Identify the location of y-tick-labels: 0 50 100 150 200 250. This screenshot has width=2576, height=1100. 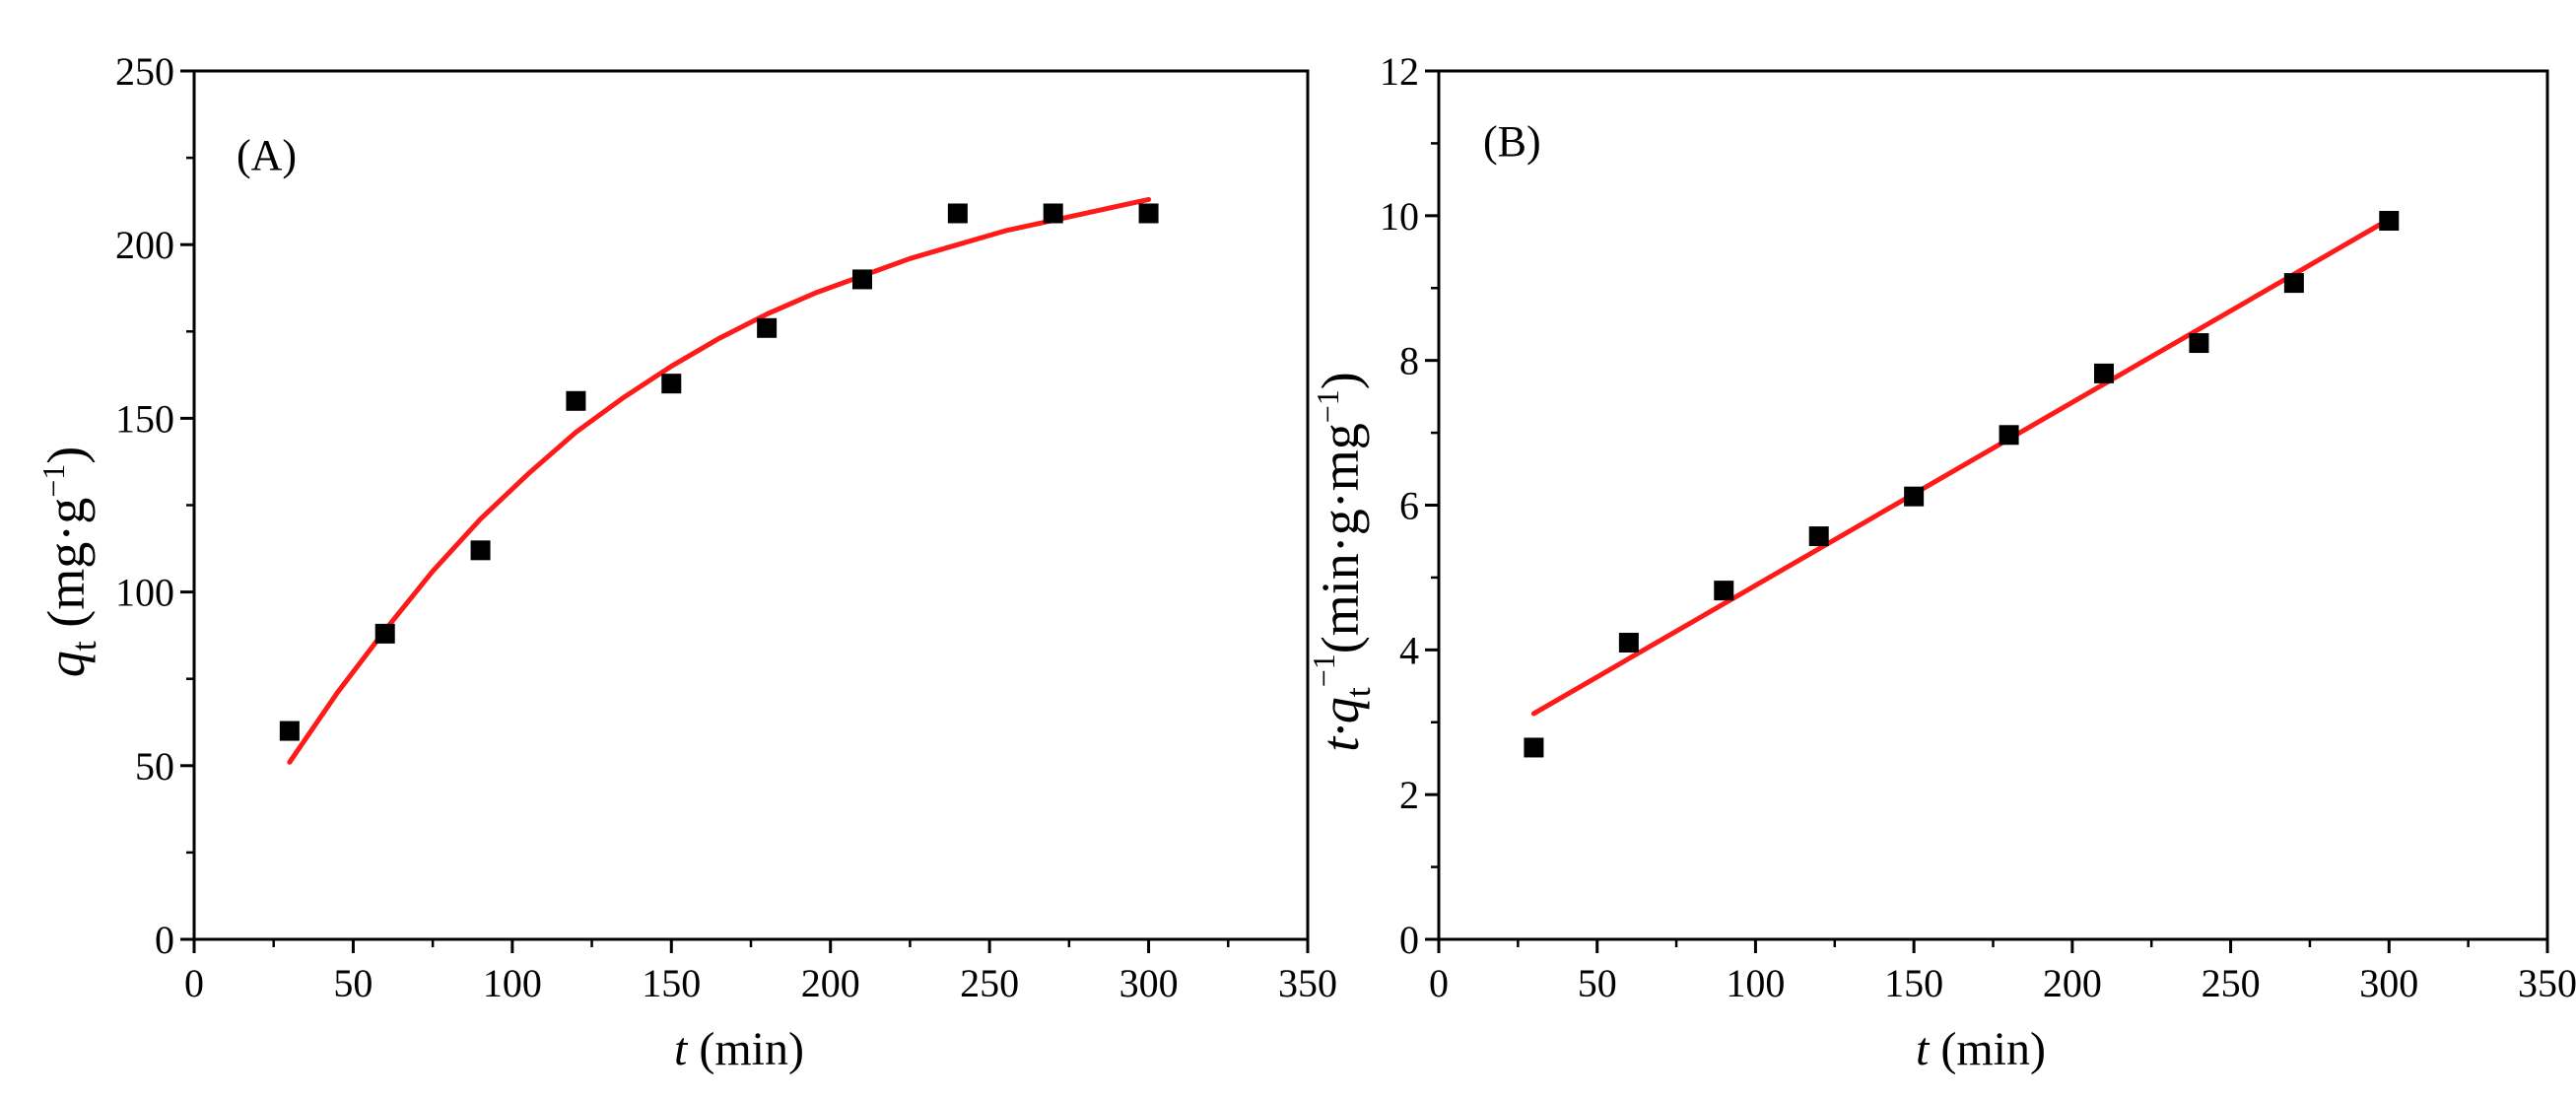
(144, 505).